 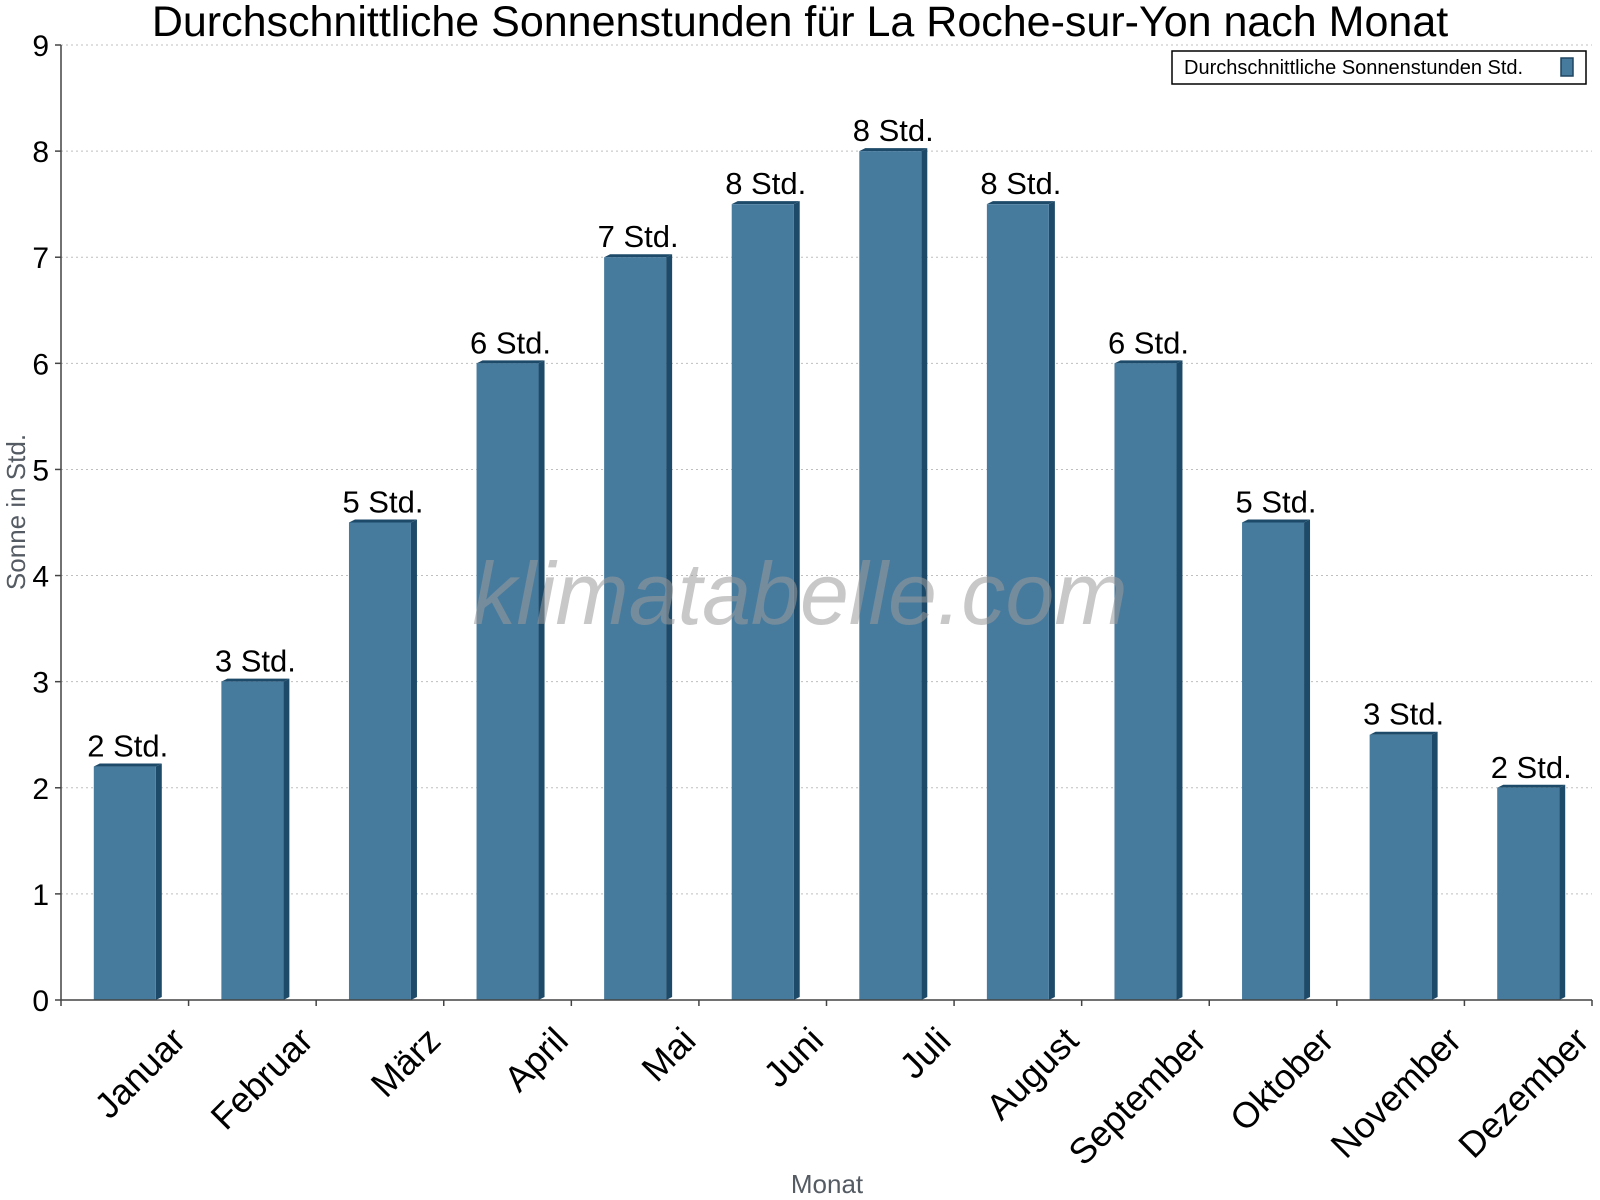 What do you see at coordinates (40, 789) in the screenshot?
I see `y-tick-label: 2` at bounding box center [40, 789].